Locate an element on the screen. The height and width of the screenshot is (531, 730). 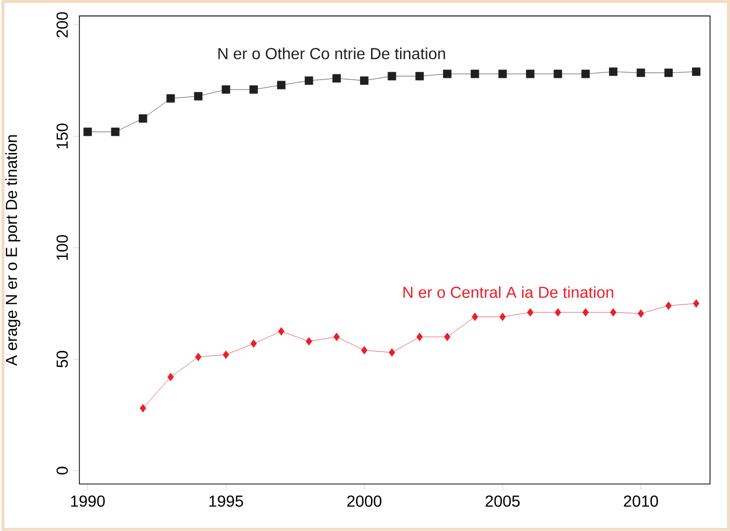
x-tick-label: 2005 is located at coordinates (503, 501).